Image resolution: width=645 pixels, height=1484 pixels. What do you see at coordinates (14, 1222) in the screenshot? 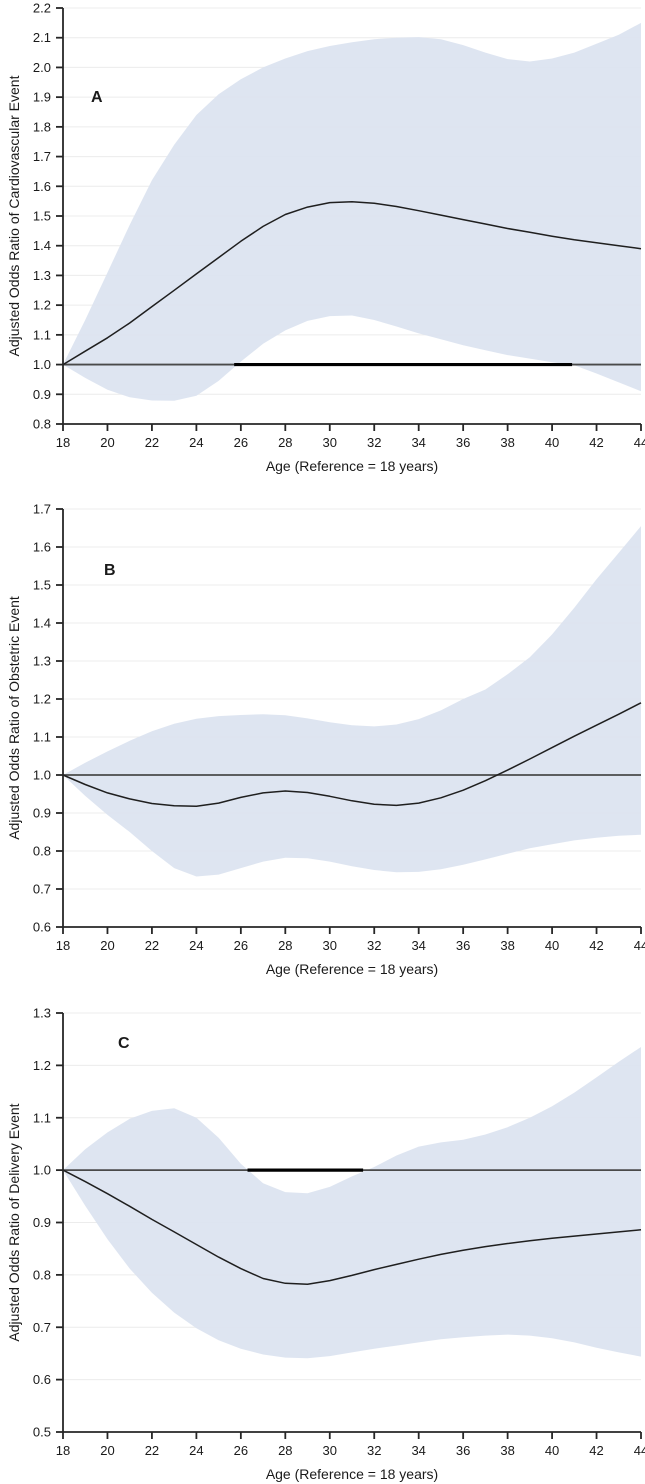
I see `y-axis-title: Adjusted Odds Ratio of Delivery Event` at bounding box center [14, 1222].